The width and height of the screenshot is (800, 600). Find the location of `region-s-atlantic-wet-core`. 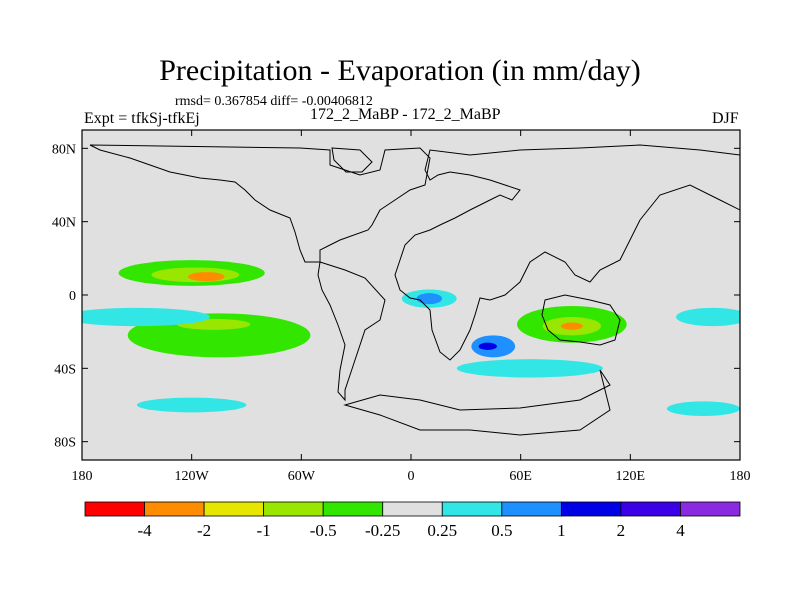

region-s-atlantic-wet-core is located at coordinates (429, 299).